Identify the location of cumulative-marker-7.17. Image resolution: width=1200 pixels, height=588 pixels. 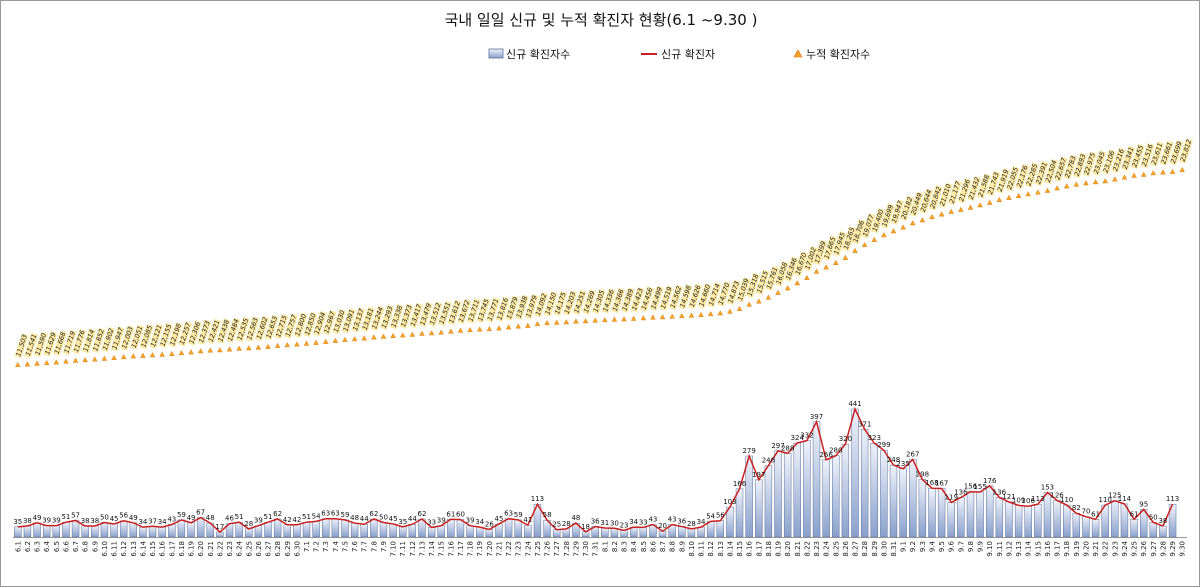
(460, 330).